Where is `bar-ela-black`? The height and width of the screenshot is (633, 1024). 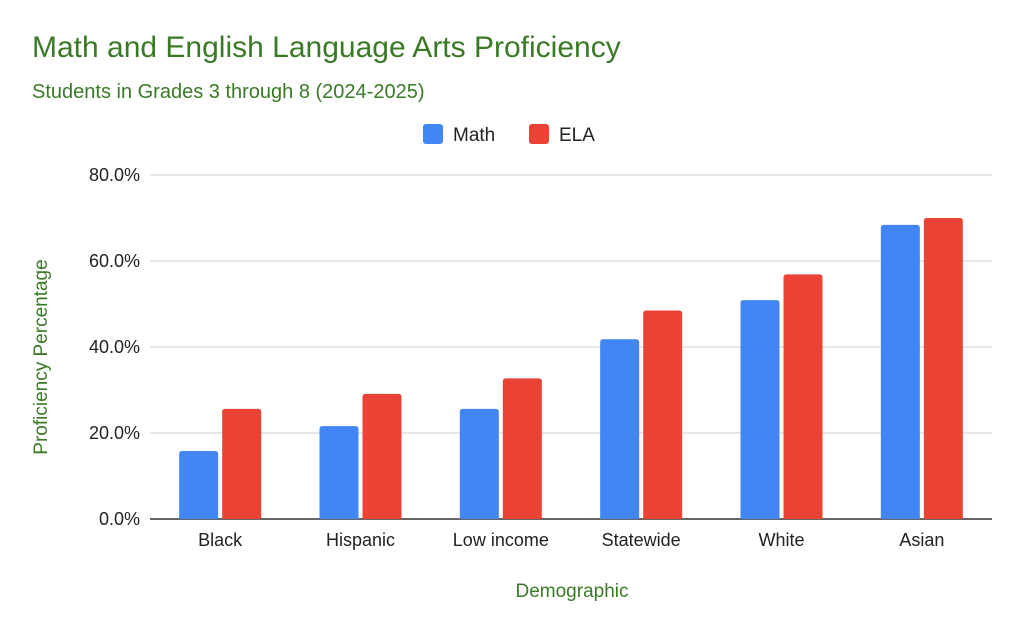
bar-ela-black is located at coordinates (242, 463).